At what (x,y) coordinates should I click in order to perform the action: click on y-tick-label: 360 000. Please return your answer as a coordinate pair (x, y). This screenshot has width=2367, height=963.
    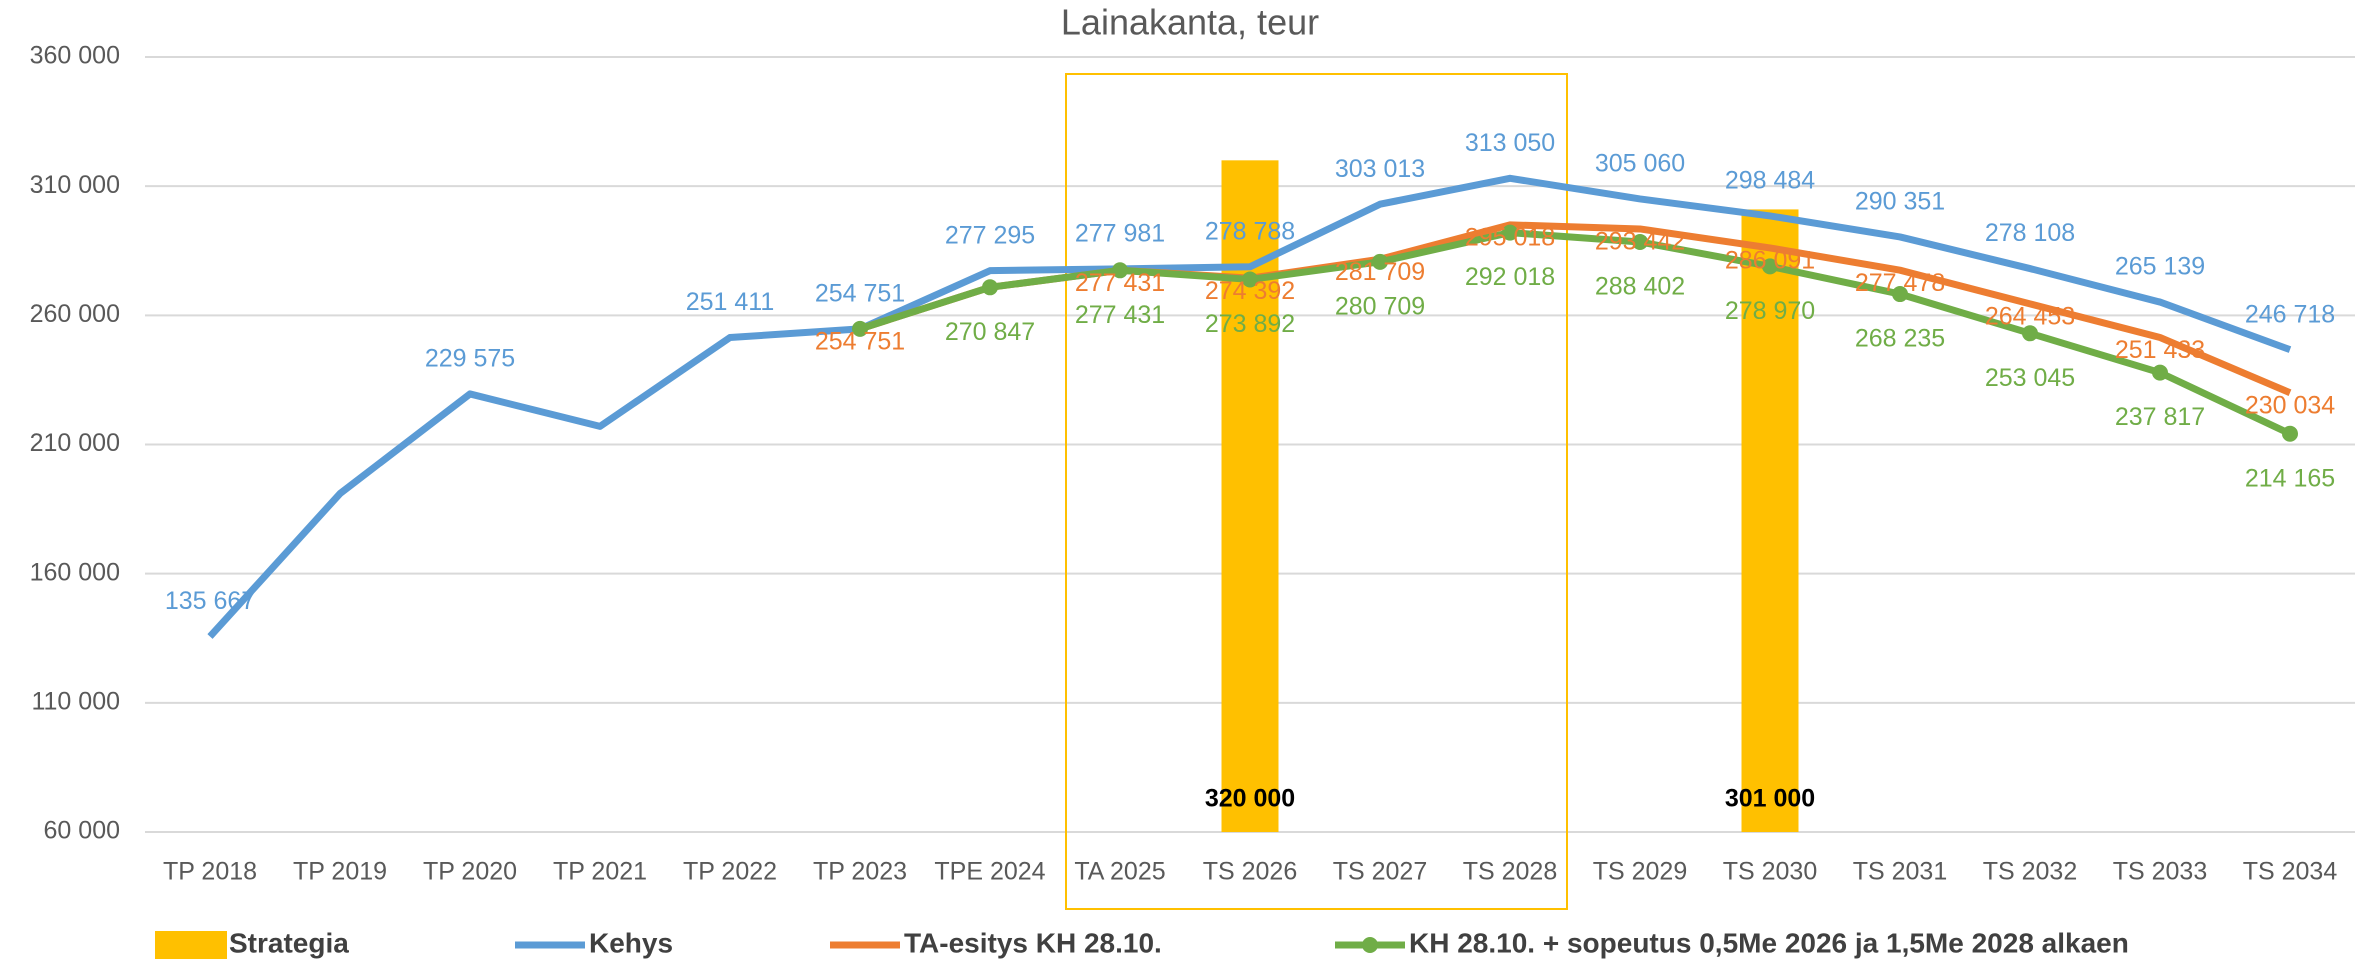
    Looking at the image, I should click on (75, 56).